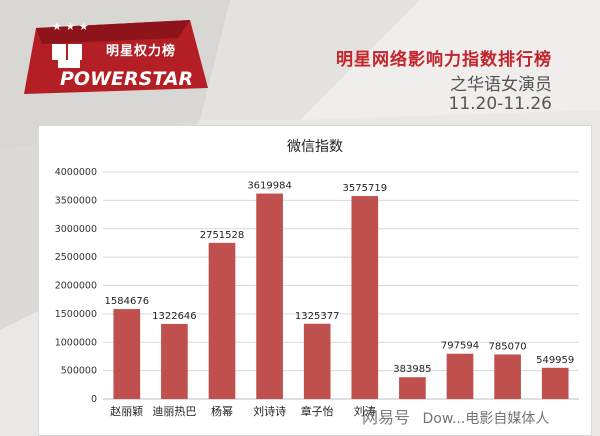 The height and width of the screenshot is (436, 600). I want to click on data-label: 785070, so click(508, 346).